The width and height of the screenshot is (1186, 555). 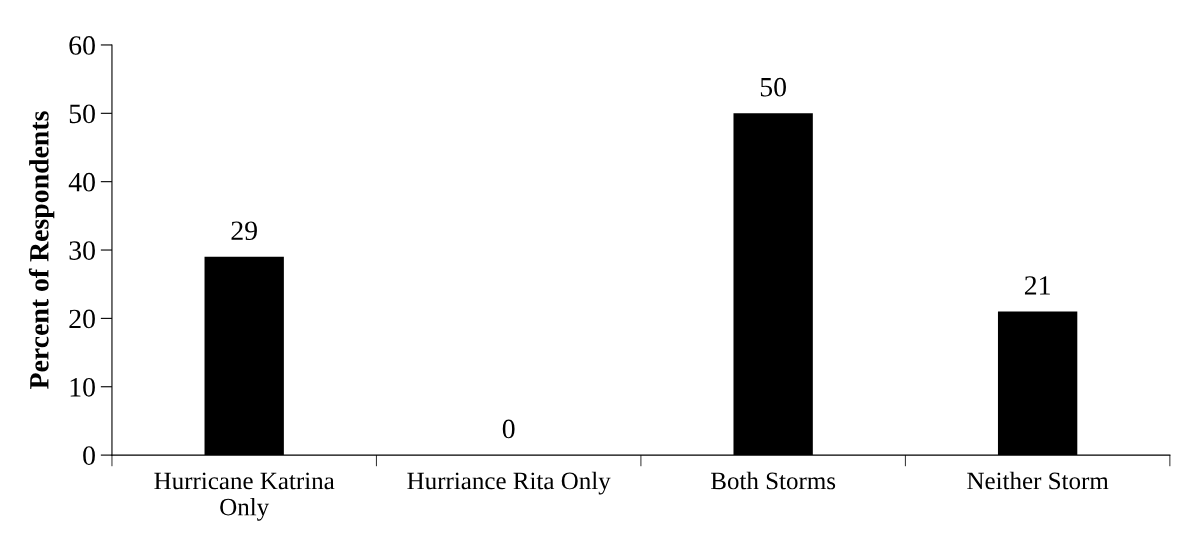 What do you see at coordinates (82, 114) in the screenshot?
I see `y-tick-label: 50` at bounding box center [82, 114].